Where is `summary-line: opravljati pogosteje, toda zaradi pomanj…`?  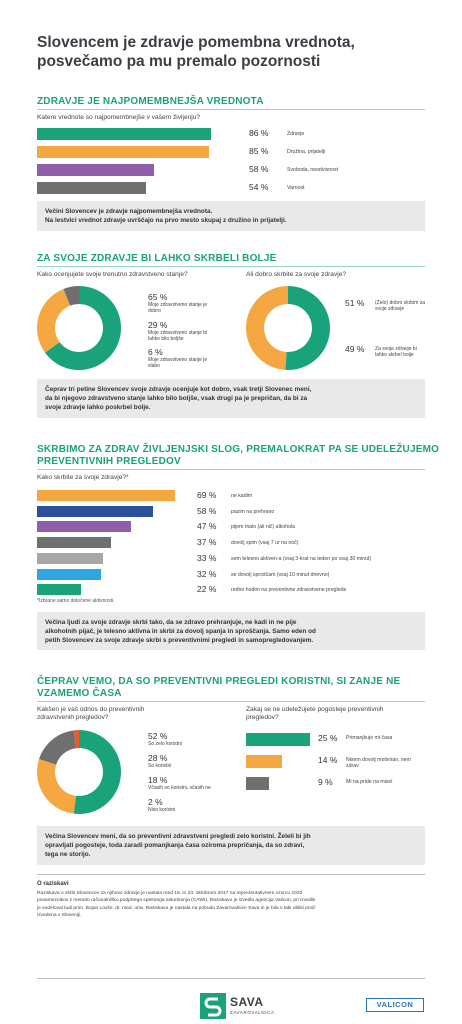
summary-line: opravljati pogosteje, toda zaradi pomanj… is located at coordinates (175, 845).